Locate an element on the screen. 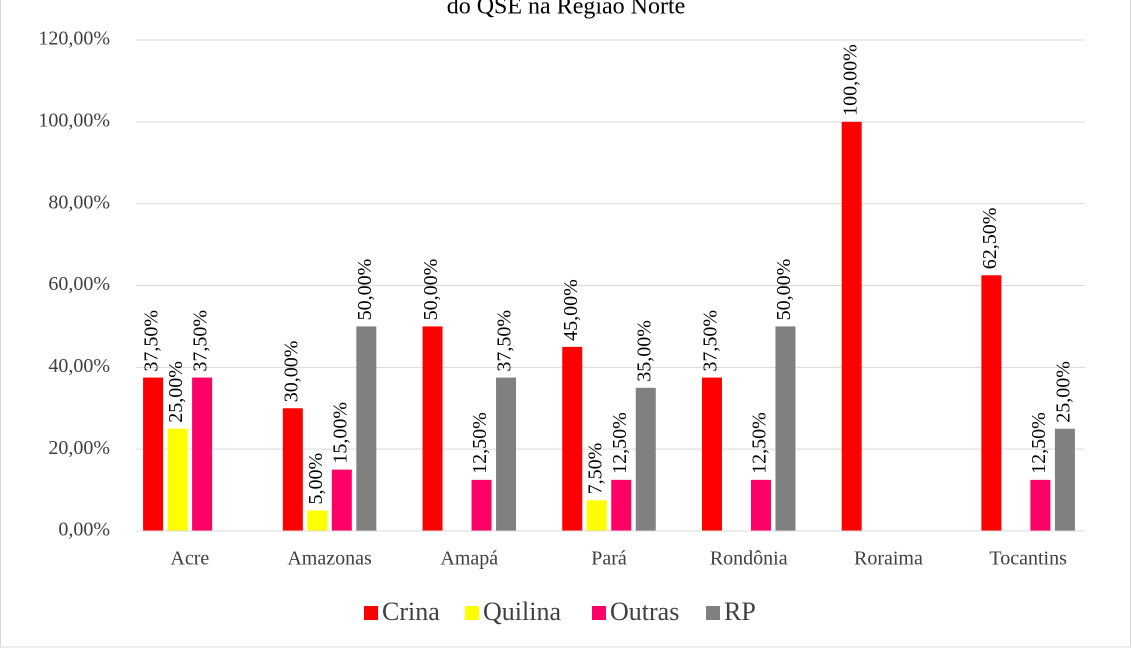  value-label: 100,00% is located at coordinates (850, 80).